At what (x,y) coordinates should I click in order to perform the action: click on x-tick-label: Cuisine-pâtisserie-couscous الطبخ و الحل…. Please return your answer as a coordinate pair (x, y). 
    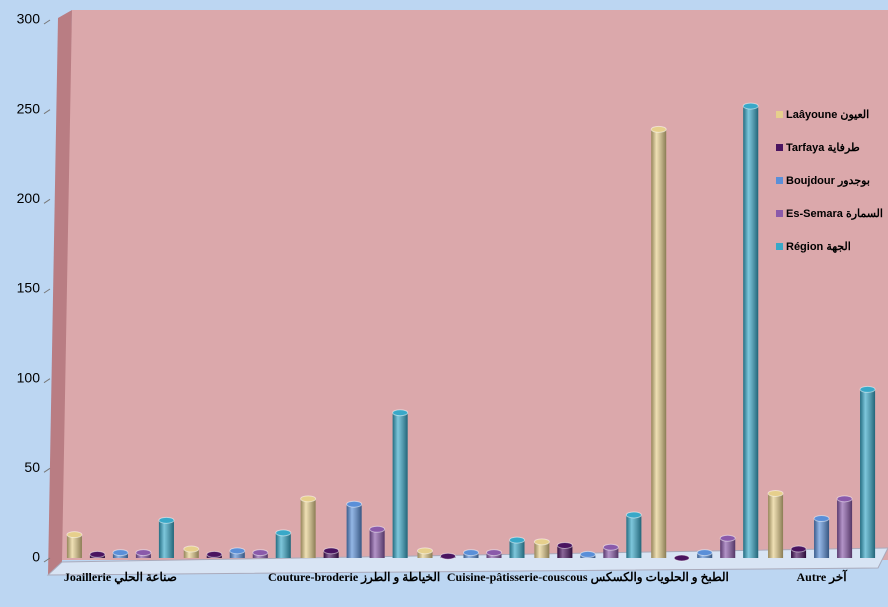
    Looking at the image, I should click on (588, 577).